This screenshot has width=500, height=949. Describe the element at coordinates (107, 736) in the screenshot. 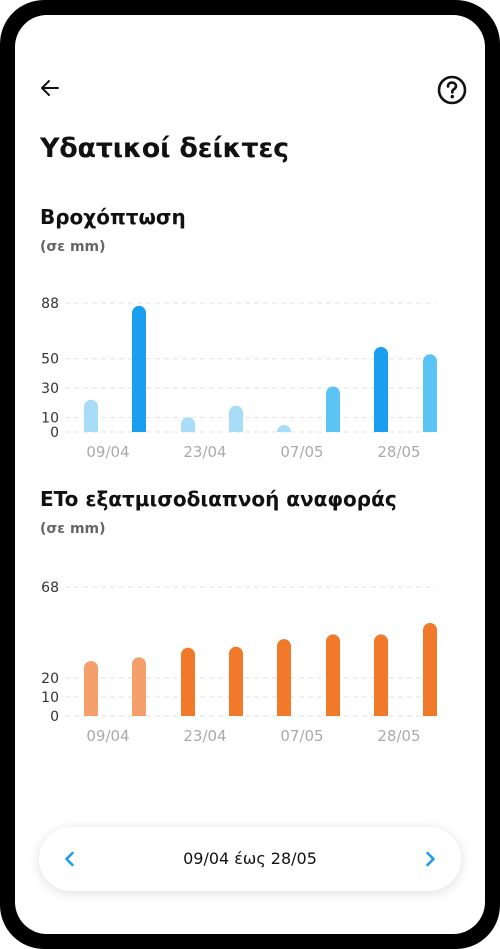

I see `eto-x-tick-label: 09/04` at that location.